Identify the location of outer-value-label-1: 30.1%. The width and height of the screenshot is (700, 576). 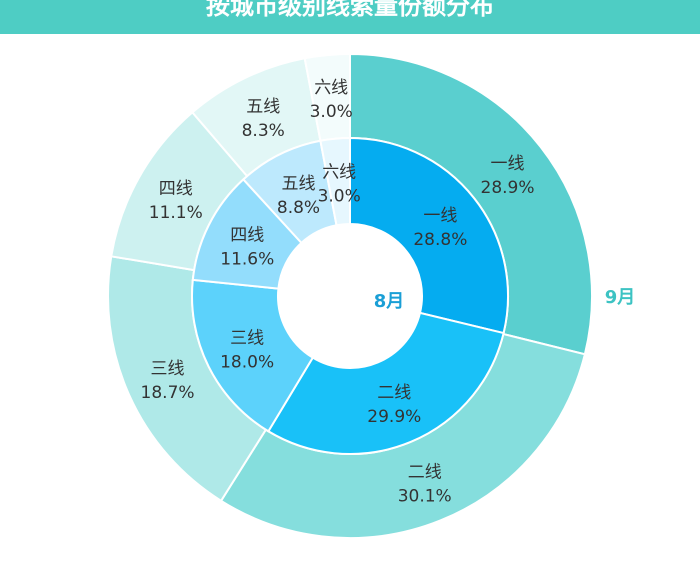
(425, 497).